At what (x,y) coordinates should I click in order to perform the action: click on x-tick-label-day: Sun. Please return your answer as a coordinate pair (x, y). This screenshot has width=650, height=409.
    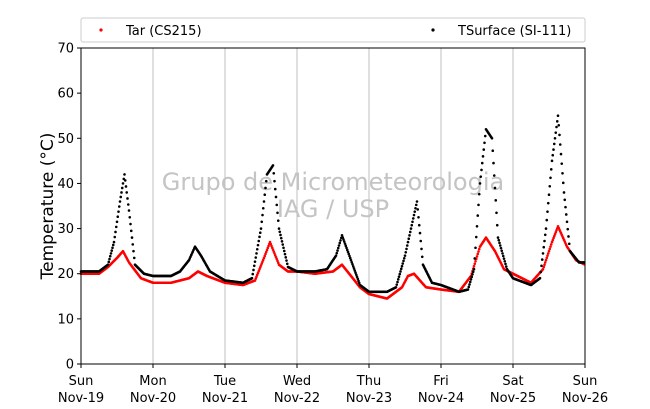
    Looking at the image, I should click on (81, 381).